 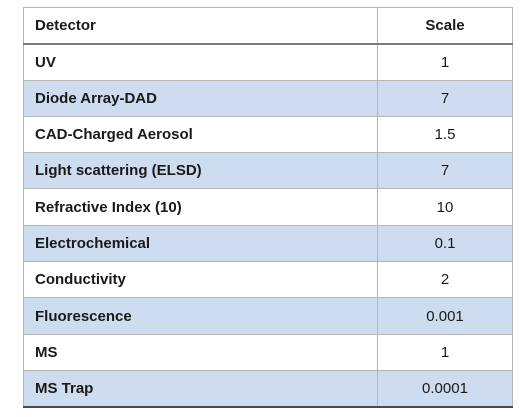 What do you see at coordinates (200, 389) in the screenshot?
I see `detector-cell: MS Trap` at bounding box center [200, 389].